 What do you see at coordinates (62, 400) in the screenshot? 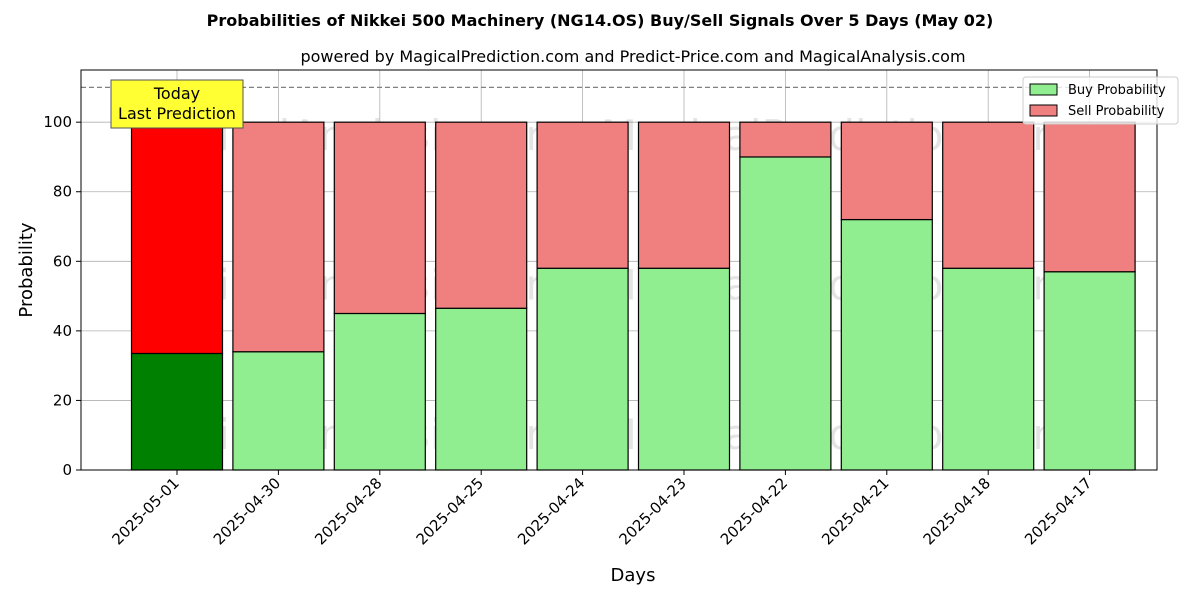
I see `y-tick-label: 20` at bounding box center [62, 400].